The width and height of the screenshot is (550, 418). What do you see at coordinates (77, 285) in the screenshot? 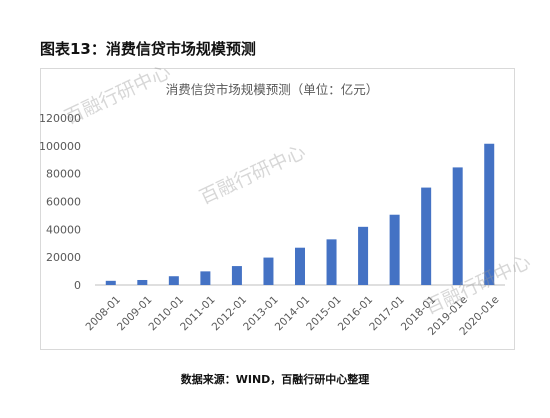
I see `y-tick-label: 0` at bounding box center [77, 285].